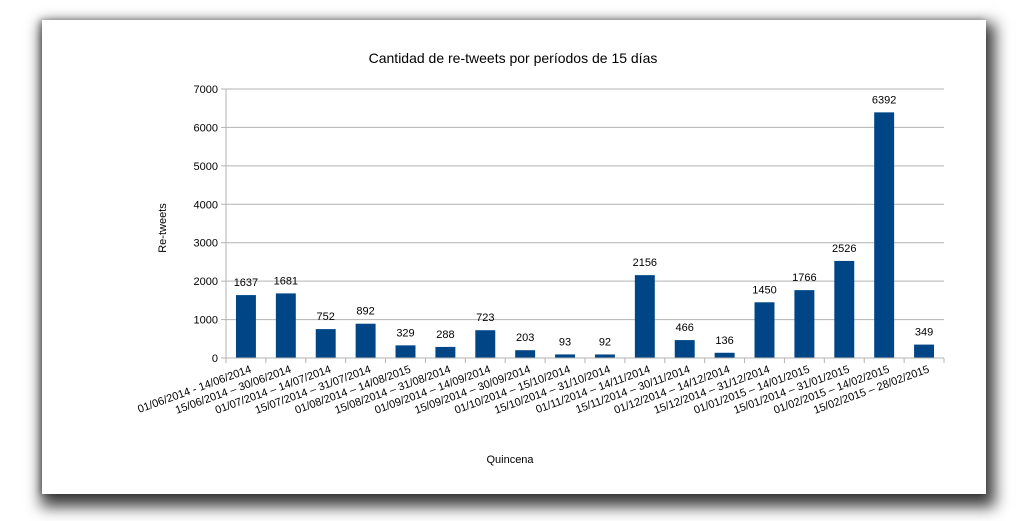 The image size is (1030, 521). I want to click on y-tick-label: 6000, so click(206, 128).